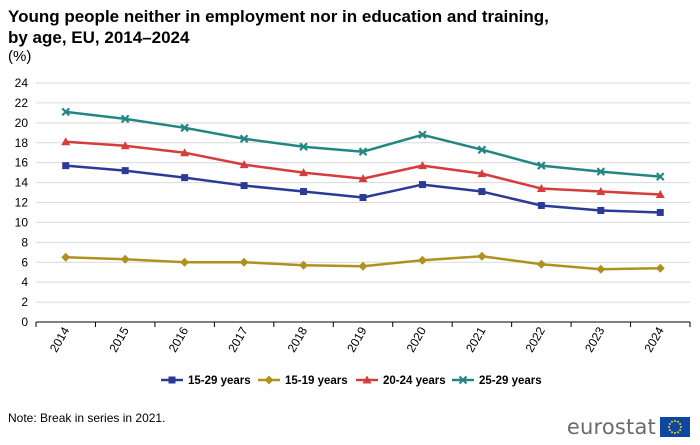 Image resolution: width=700 pixels, height=445 pixels. Describe the element at coordinates (611, 427) in the screenshot. I see `logo-text: eurostat` at that location.